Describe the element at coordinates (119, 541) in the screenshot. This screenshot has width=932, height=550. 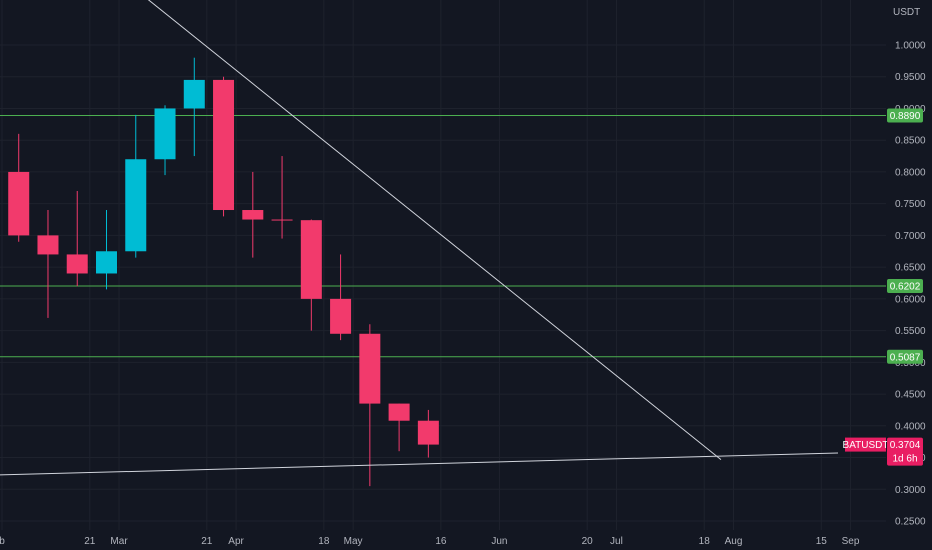
I see `time-tick-label: Mar` at that location.